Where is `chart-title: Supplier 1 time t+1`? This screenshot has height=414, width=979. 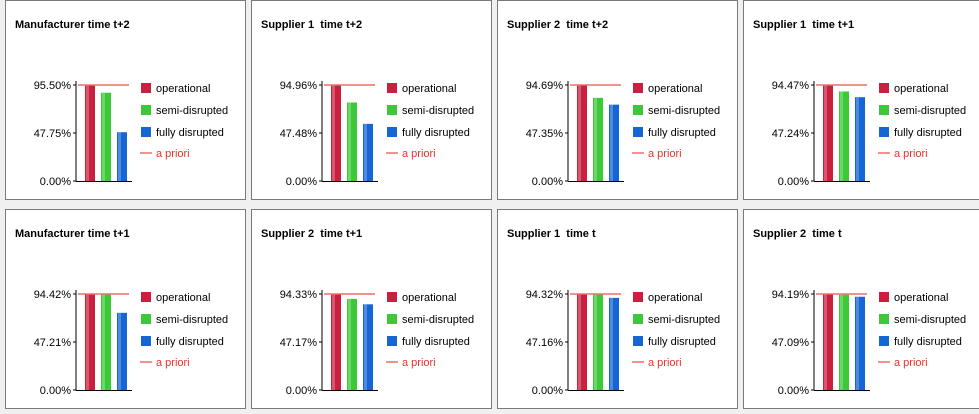
chart-title: Supplier 1 time t+1 is located at coordinates (804, 25).